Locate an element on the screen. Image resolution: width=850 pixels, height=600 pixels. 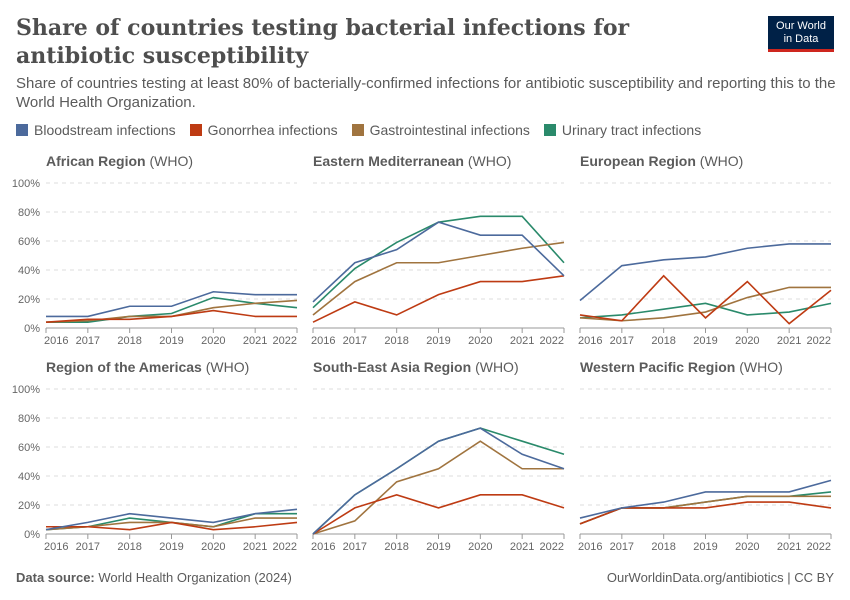
footer-link: OurWorldinData.org/antibiotics | CC BY is located at coordinates (720, 577).